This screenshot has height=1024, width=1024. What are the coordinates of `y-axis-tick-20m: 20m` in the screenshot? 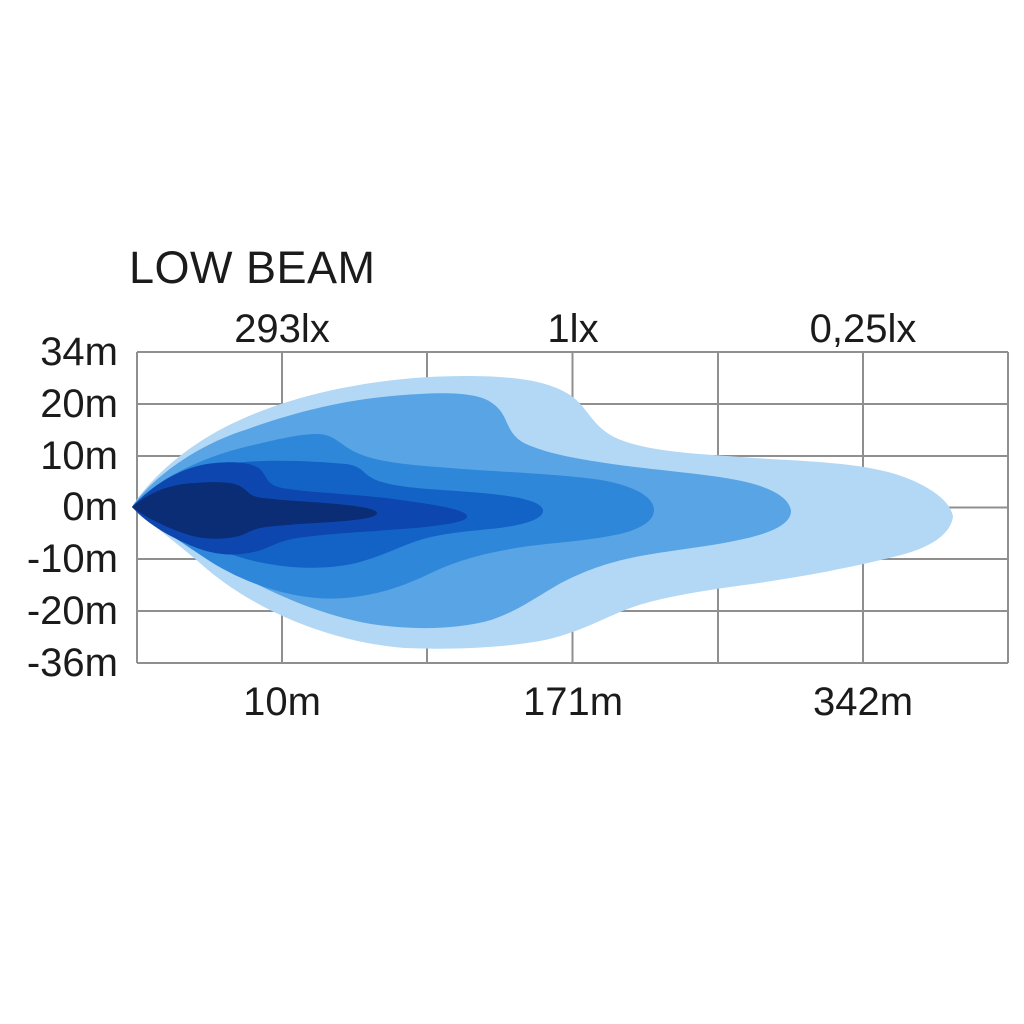 It's located at (79, 404).